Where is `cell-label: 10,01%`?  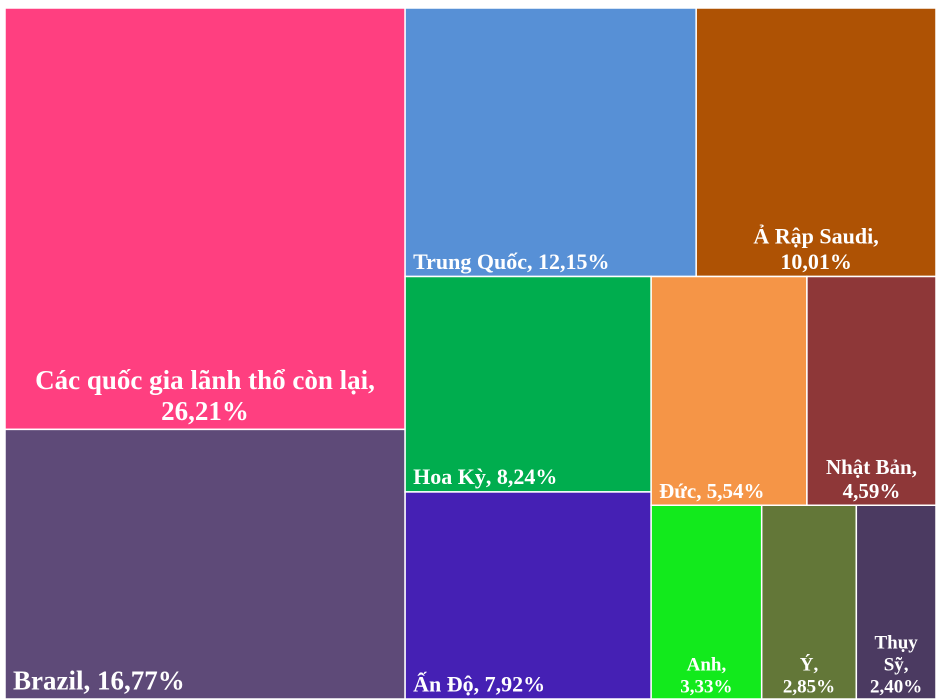
cell-label: 10,01% is located at coordinates (816, 261).